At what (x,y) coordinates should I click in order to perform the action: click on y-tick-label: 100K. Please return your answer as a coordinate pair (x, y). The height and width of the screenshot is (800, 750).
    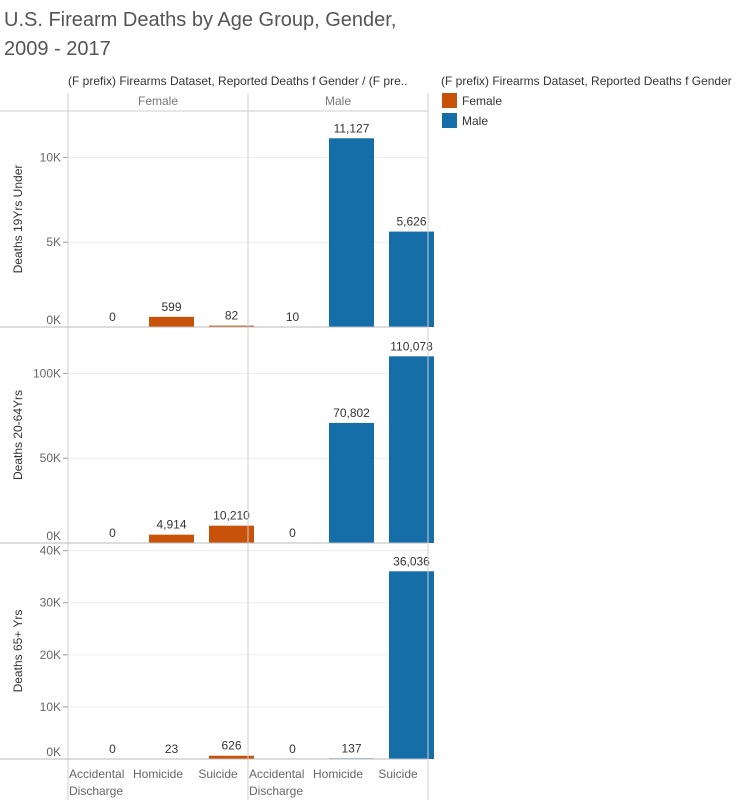
    Looking at the image, I should click on (47, 373).